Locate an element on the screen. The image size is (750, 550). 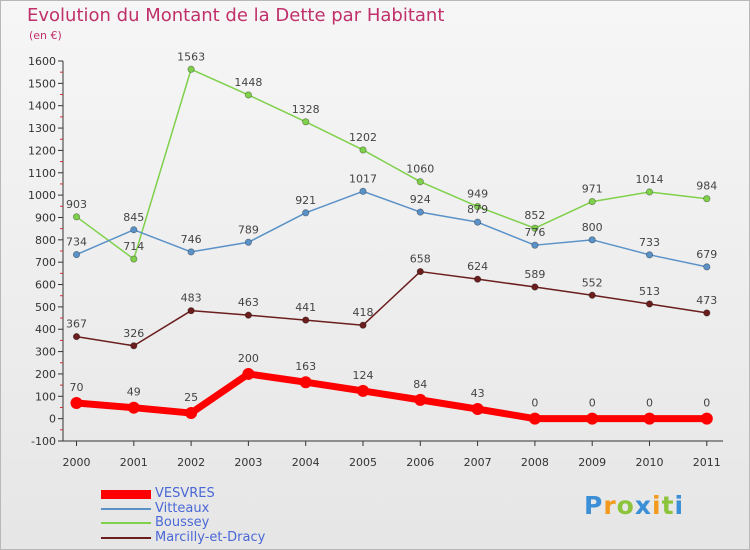
data-label: 679 is located at coordinates (706, 254).